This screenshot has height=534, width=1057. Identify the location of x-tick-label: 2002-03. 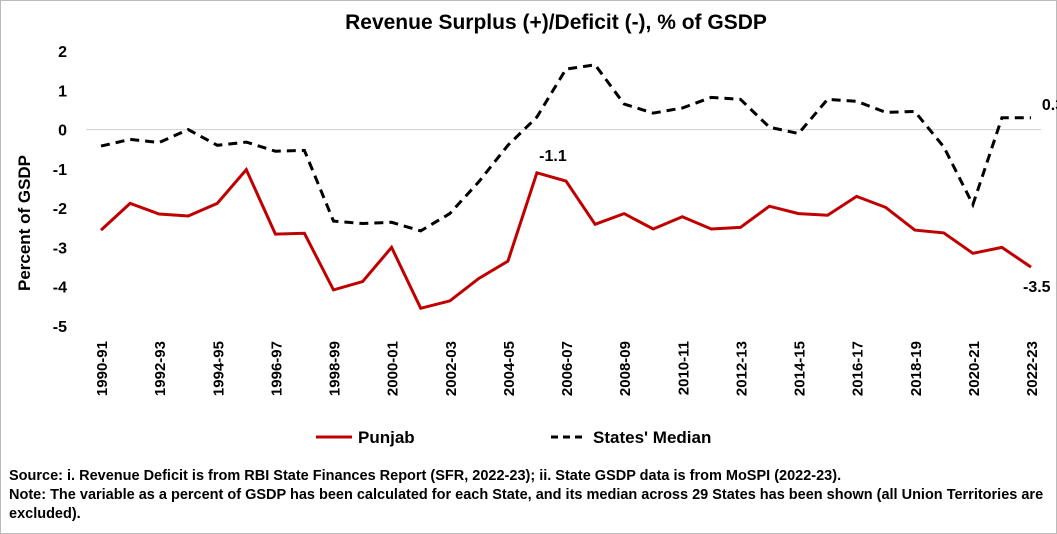
(451, 368).